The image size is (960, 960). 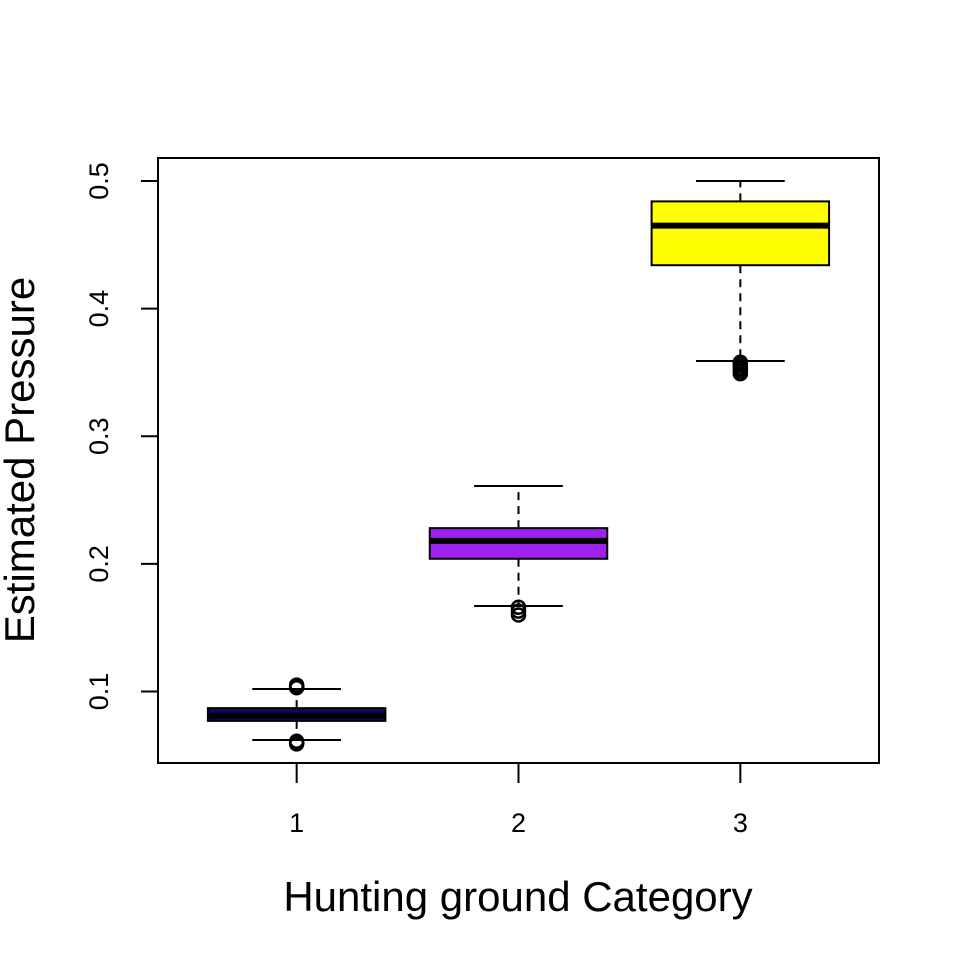 I want to click on x-axis-title: Hunting ground Category, so click(x=517, y=896).